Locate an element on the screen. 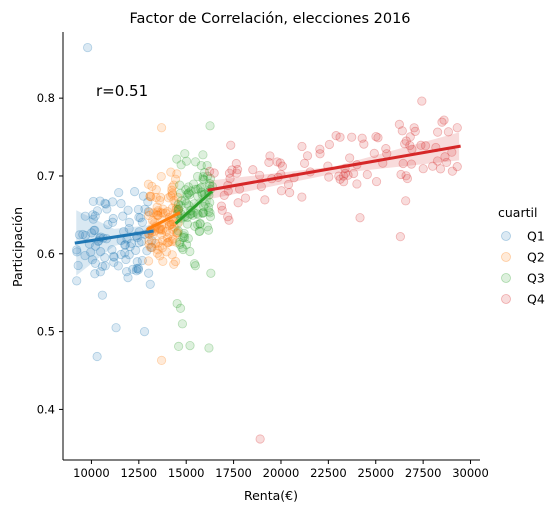 Image resolution: width=558 pixels, height=512 pixels. ci-band-q1 is located at coordinates (114, 243).